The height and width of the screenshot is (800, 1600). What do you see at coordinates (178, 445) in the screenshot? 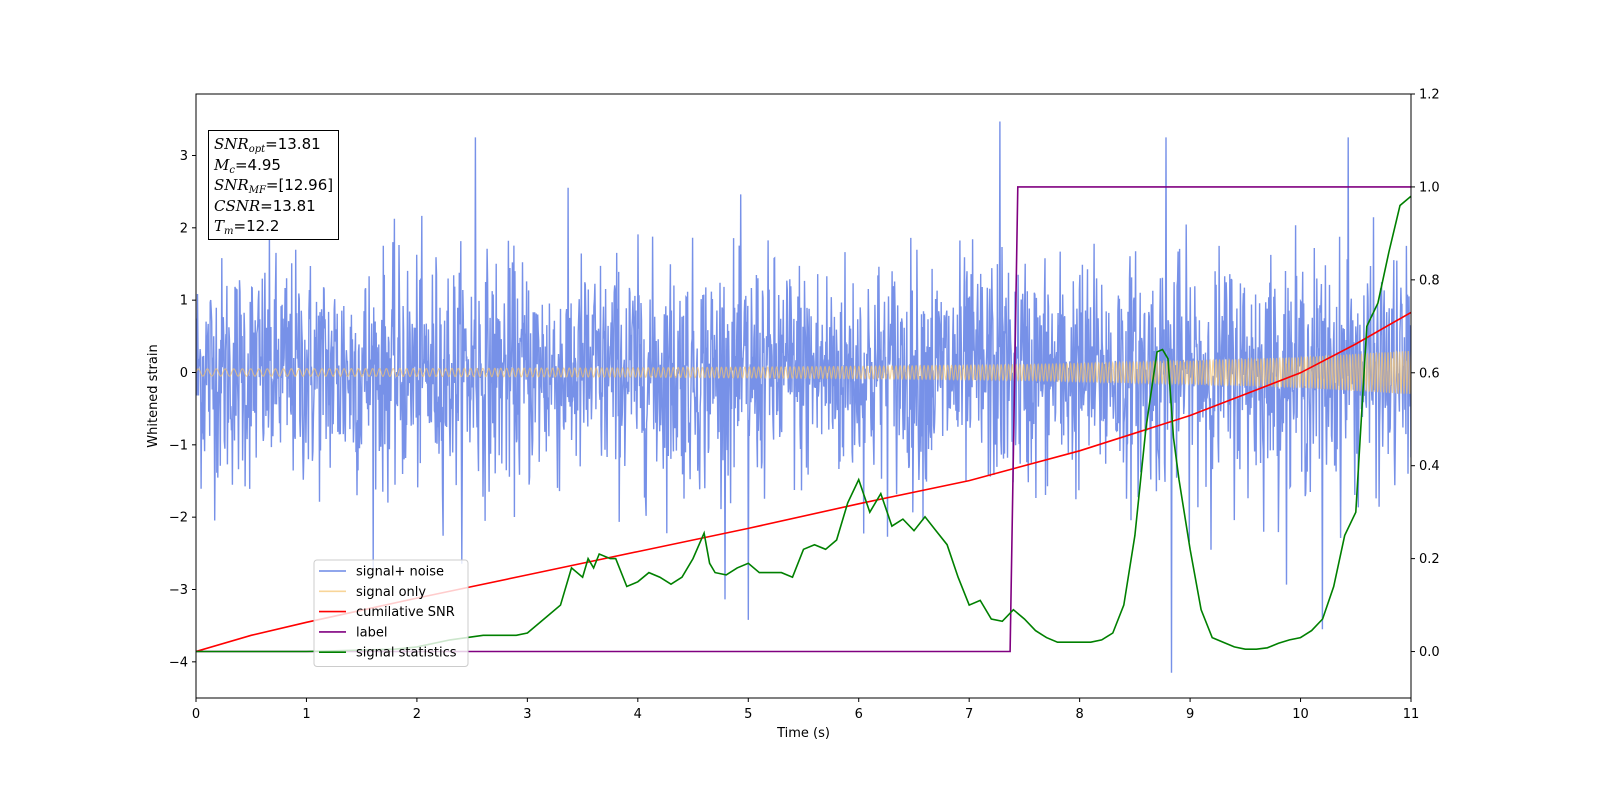
I see `y-left-tick-label: −1` at bounding box center [178, 445].